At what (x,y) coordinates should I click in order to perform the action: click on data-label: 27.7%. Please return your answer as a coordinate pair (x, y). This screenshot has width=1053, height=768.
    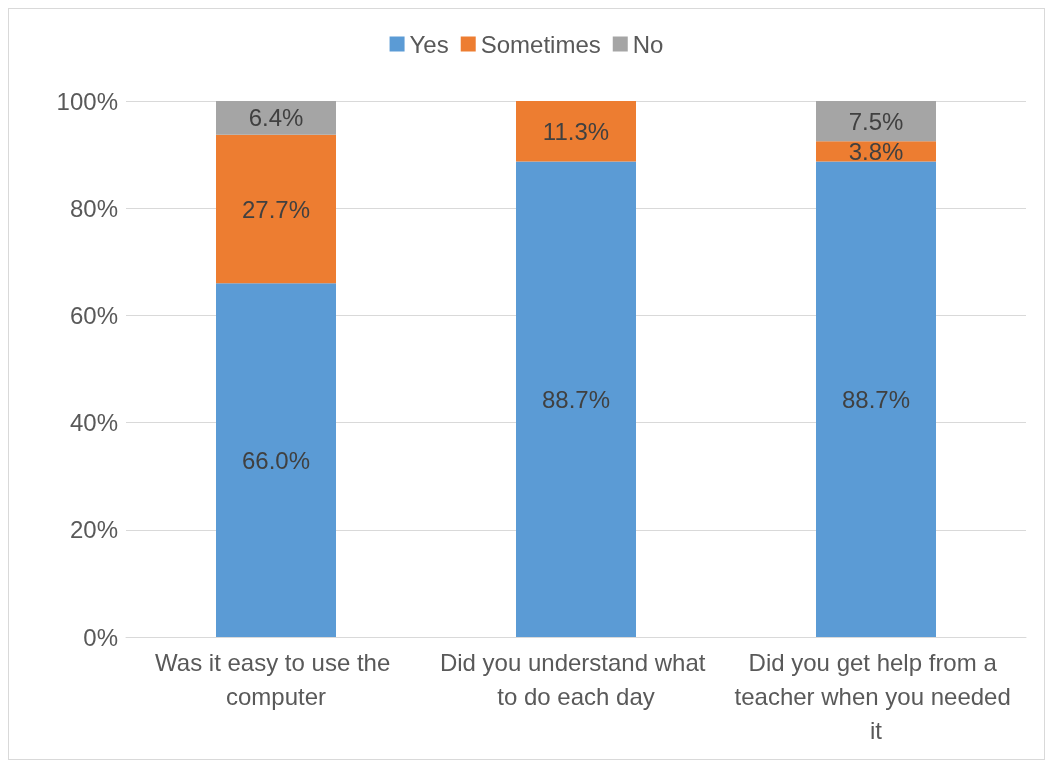
    Looking at the image, I should click on (276, 209).